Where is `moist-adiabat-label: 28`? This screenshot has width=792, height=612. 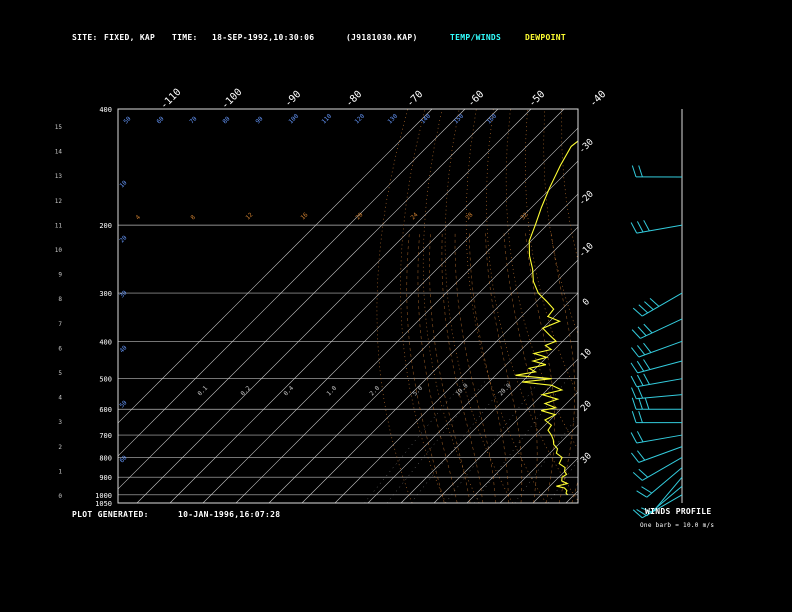
moist-adiabat-label: 28 is located at coordinates (469, 216).